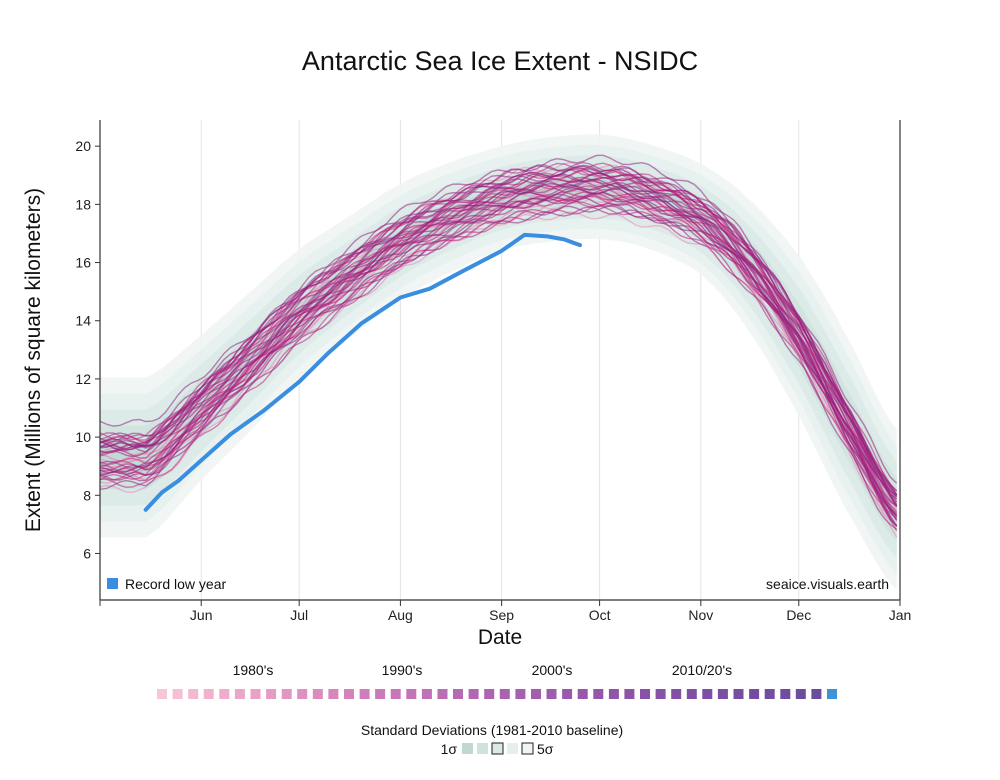 The width and height of the screenshot is (1000, 780). Describe the element at coordinates (700, 615) in the screenshot. I see `x-tick-label: Nov` at that location.